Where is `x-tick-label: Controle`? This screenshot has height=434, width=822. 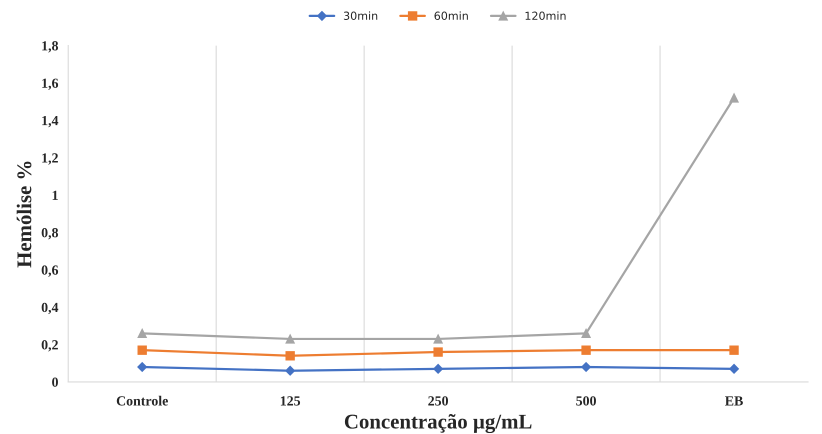
x-tick-label: Controle is located at coordinates (142, 401).